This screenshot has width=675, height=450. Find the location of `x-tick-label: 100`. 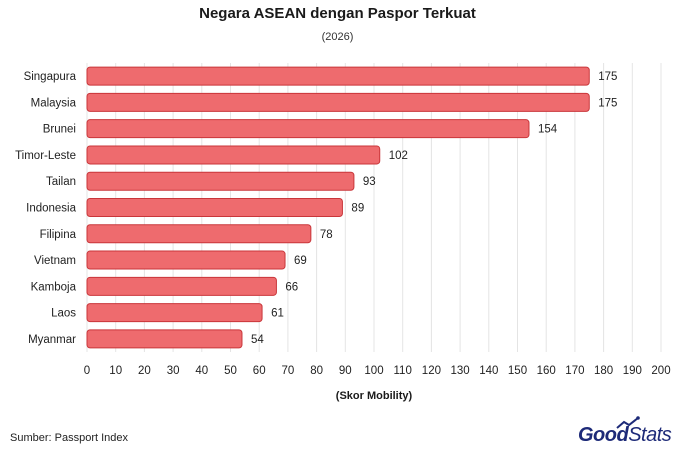

x-tick-label: 100 is located at coordinates (373, 371).